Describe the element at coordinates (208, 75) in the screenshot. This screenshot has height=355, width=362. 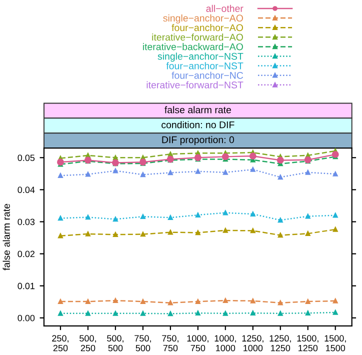
I see `legend-label: four−anchor−NC` at that location.